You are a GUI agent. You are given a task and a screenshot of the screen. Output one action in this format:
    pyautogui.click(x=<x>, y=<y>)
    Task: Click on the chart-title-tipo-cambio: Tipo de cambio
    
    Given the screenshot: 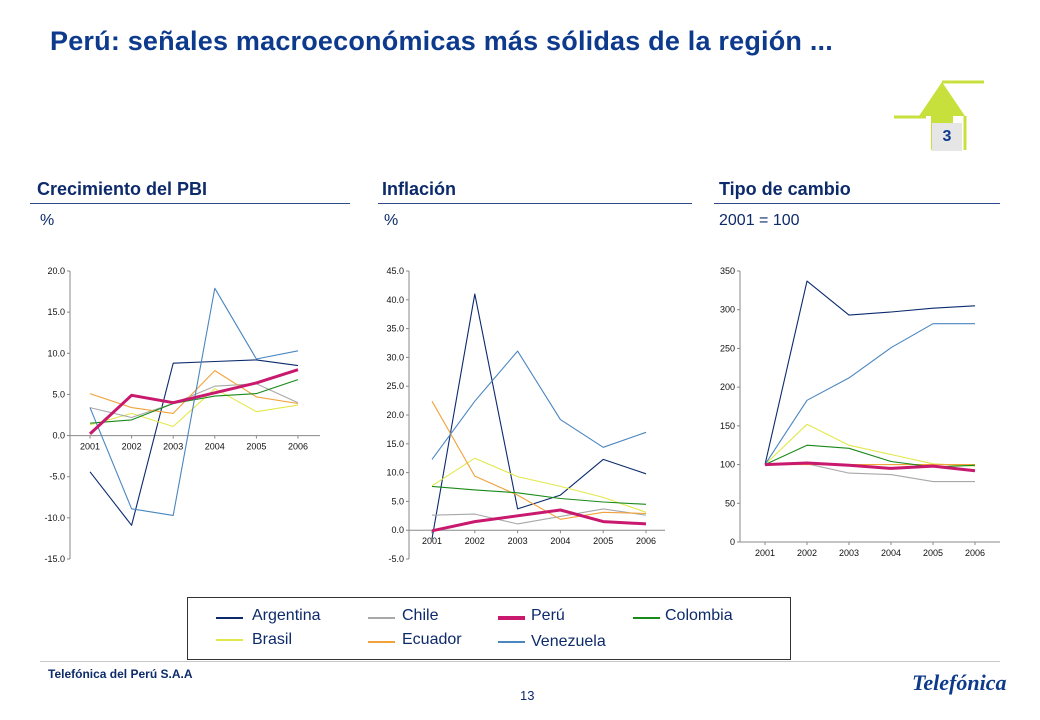 What is the action you would take?
    pyautogui.click(x=785, y=189)
    